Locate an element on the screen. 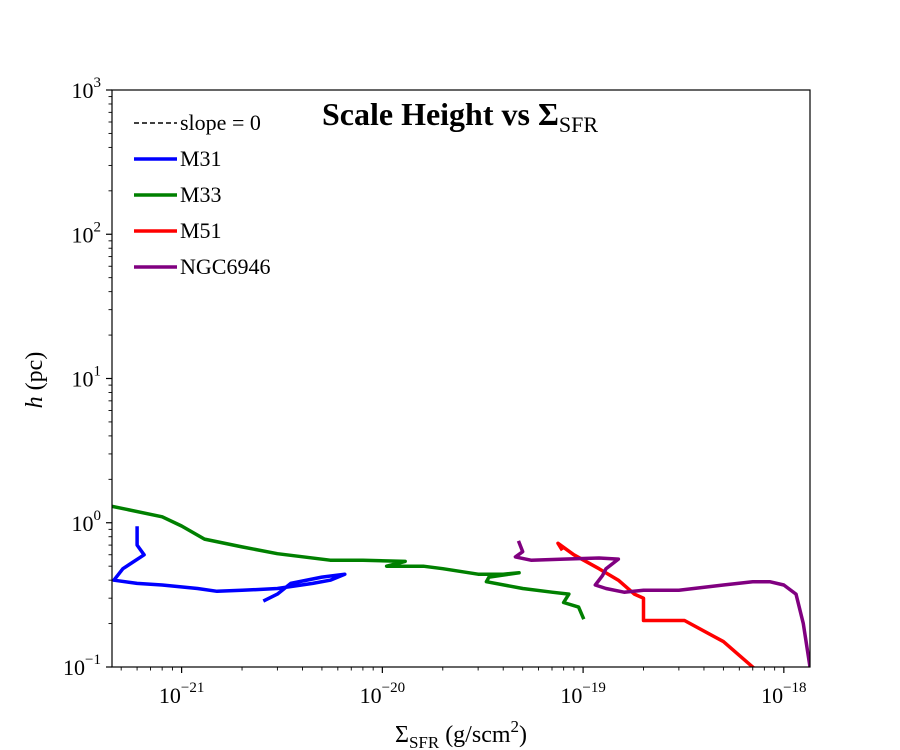 The height and width of the screenshot is (750, 900). x-axis-label: ΣSFR (g/scm2) is located at coordinates (461, 733).